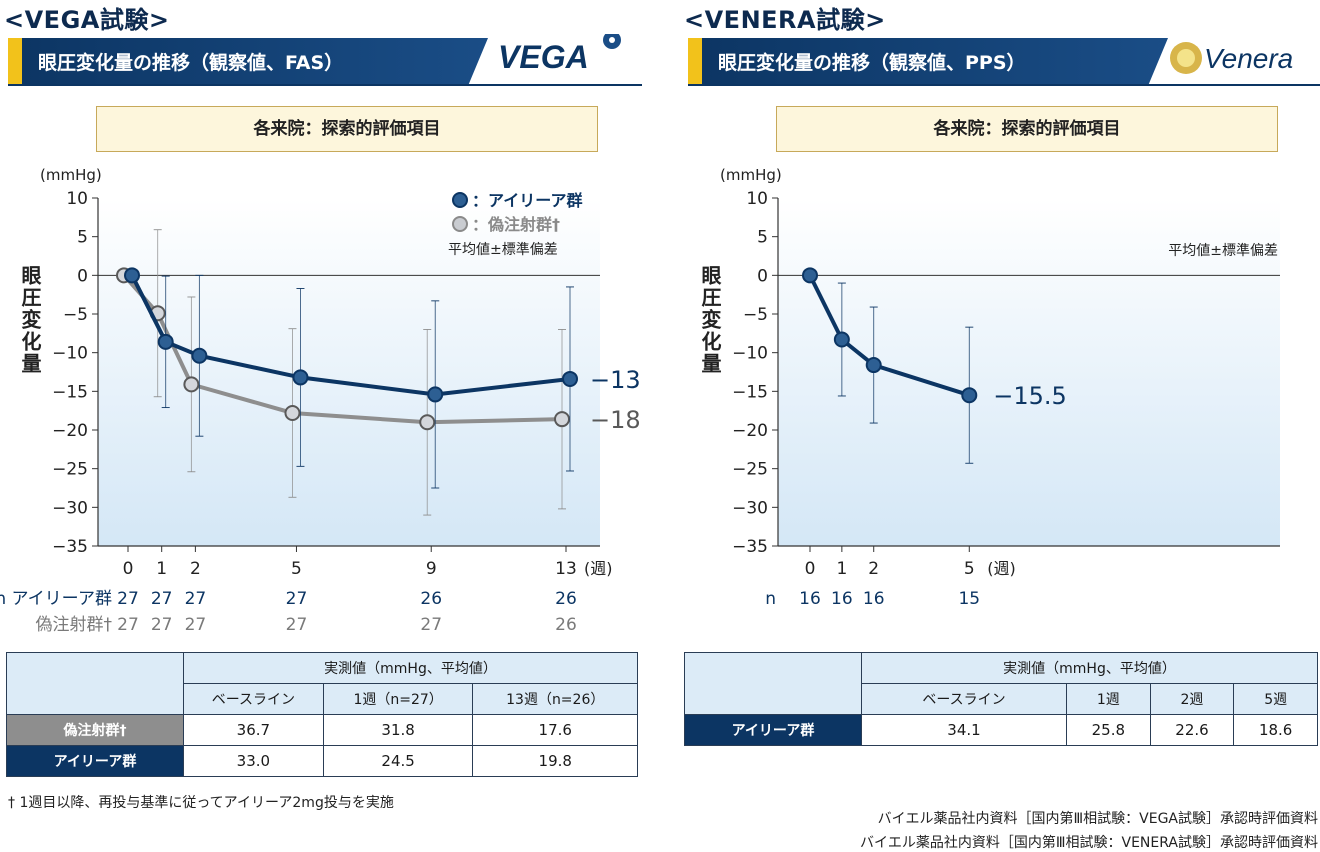 The image size is (1320, 852). I want to click on table-column-header: 2週, so click(1192, 699).